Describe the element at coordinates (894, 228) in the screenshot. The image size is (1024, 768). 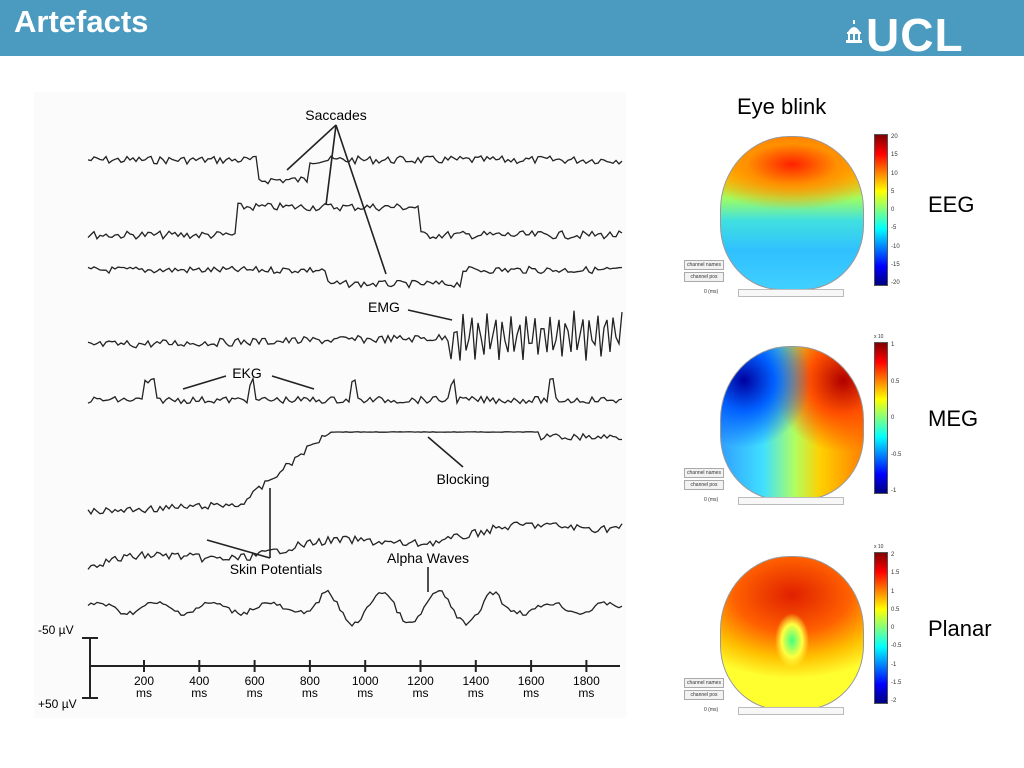
I see `colorbar-tick: -5` at that location.